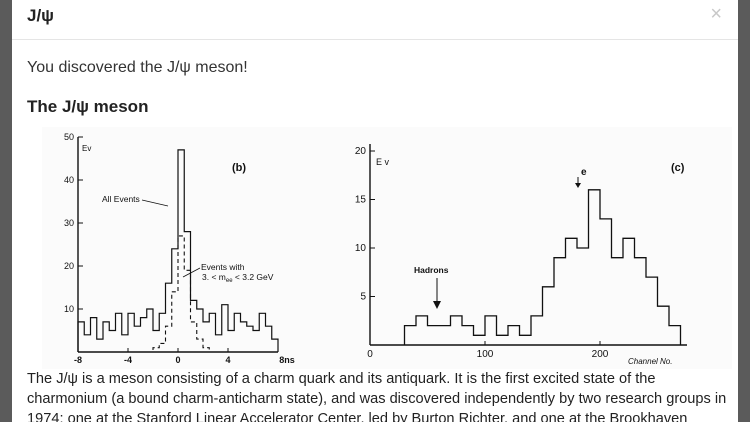 Image resolution: width=750 pixels, height=422 pixels. I want to click on panel-c-y-tick-label: 15, so click(361, 200).